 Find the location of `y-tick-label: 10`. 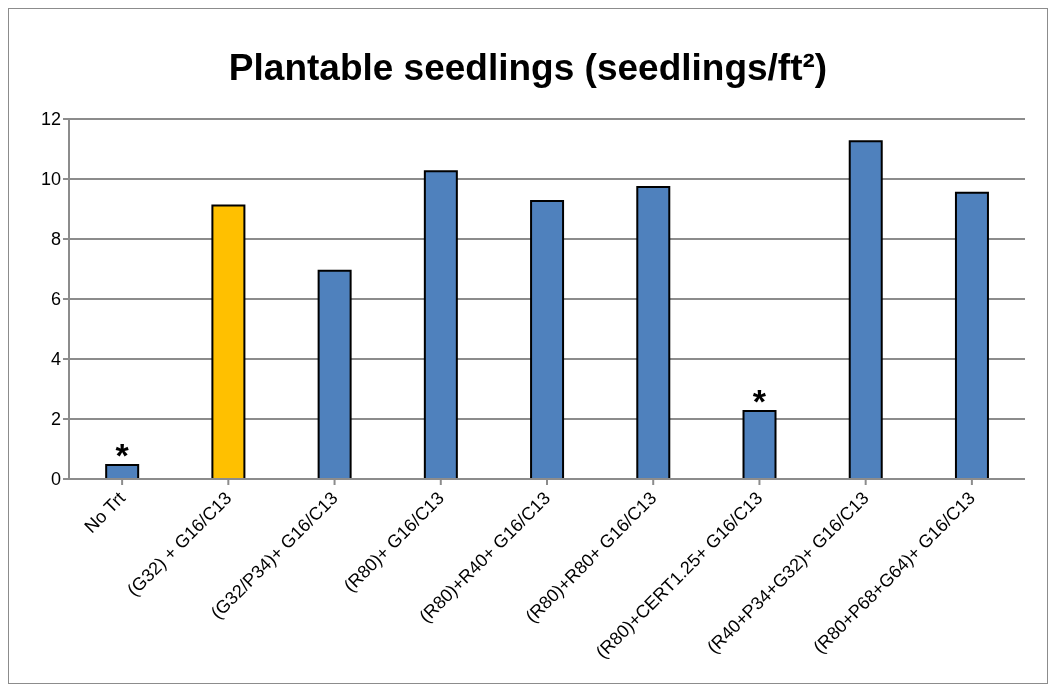

y-tick-label: 10 is located at coordinates (50, 179).